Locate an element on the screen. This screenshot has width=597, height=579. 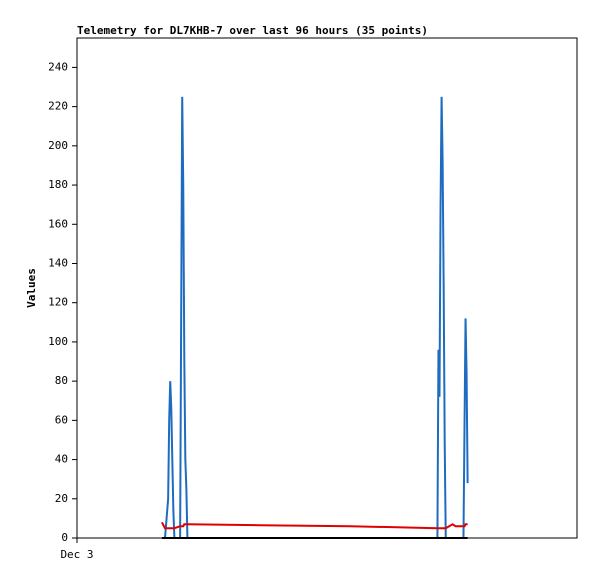
y-tick-label: 100 is located at coordinates (58, 341).